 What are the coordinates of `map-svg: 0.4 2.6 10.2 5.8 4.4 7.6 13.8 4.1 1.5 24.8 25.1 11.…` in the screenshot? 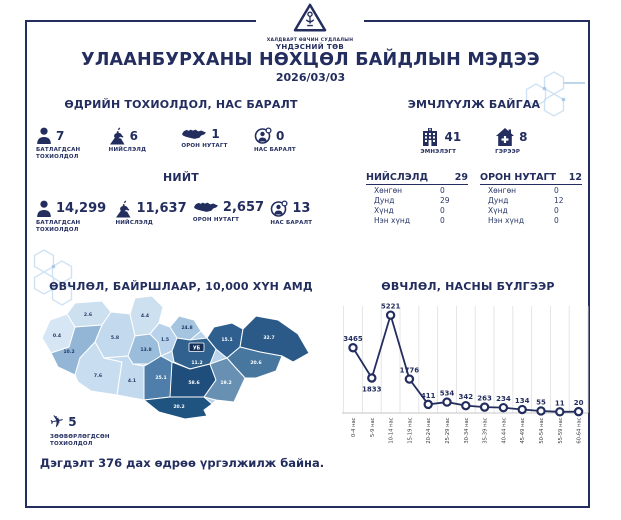 It's located at (175, 357).